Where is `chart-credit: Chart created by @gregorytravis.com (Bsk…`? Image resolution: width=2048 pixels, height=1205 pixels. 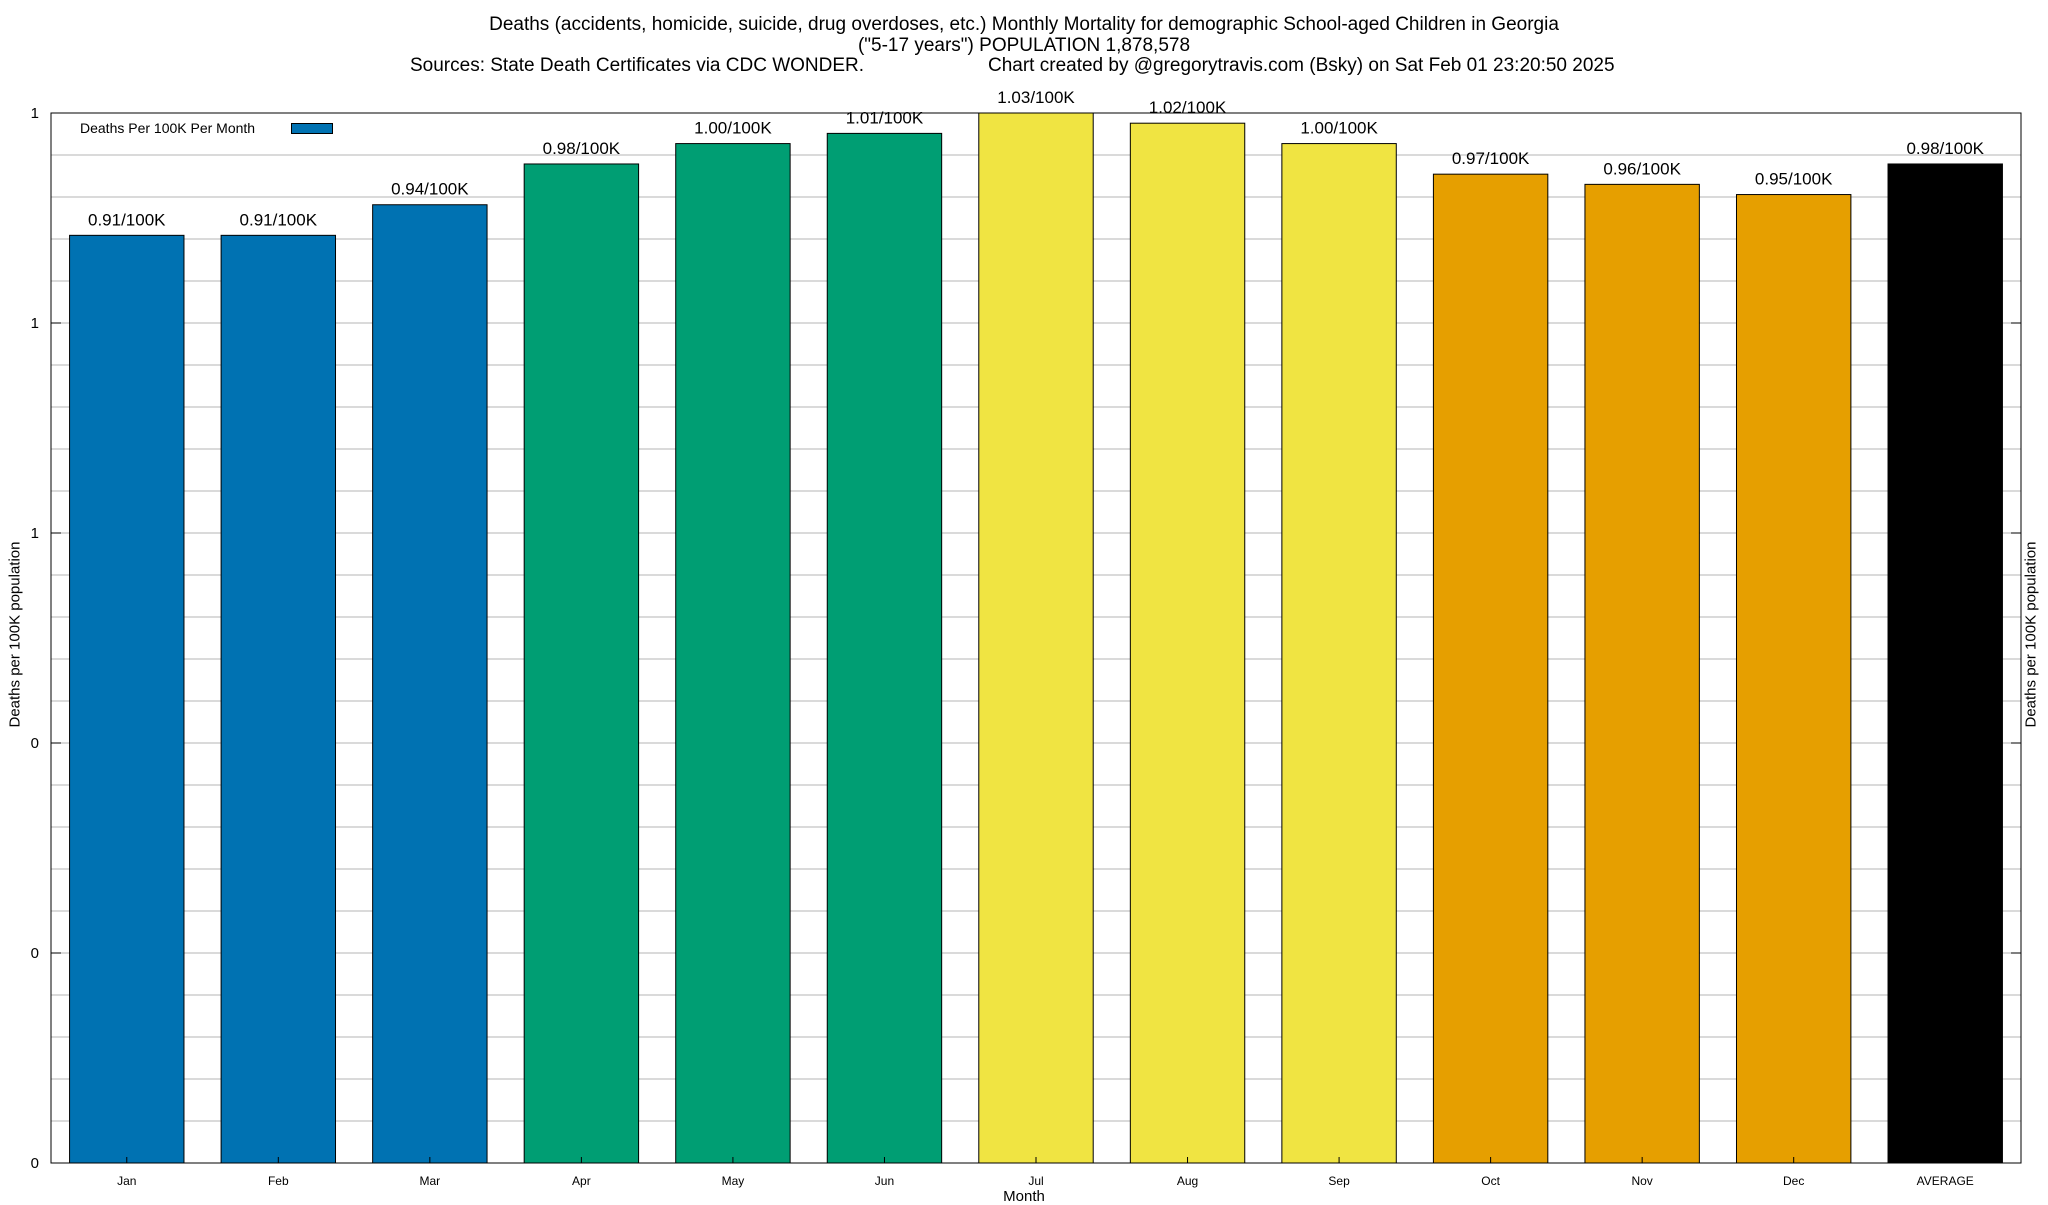 chart-credit: Chart created by @gregorytravis.com (Bsk… is located at coordinates (1301, 65).